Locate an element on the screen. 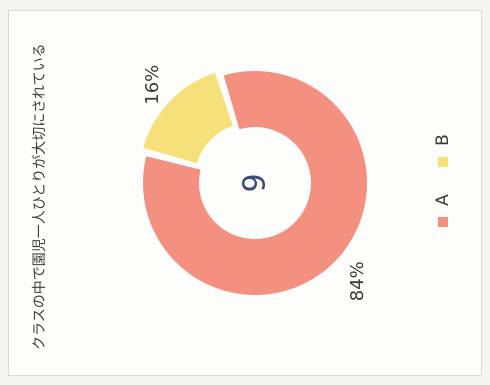  legend-label-B: B is located at coordinates (443, 140).